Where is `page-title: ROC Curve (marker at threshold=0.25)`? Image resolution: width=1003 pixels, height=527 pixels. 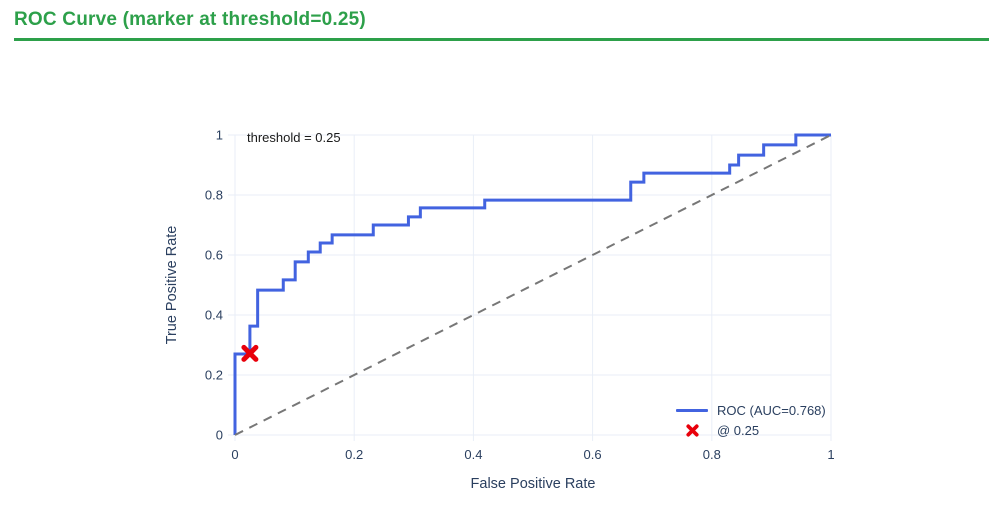
page-title: ROC Curve (marker at threshold=0.25) is located at coordinates (190, 19).